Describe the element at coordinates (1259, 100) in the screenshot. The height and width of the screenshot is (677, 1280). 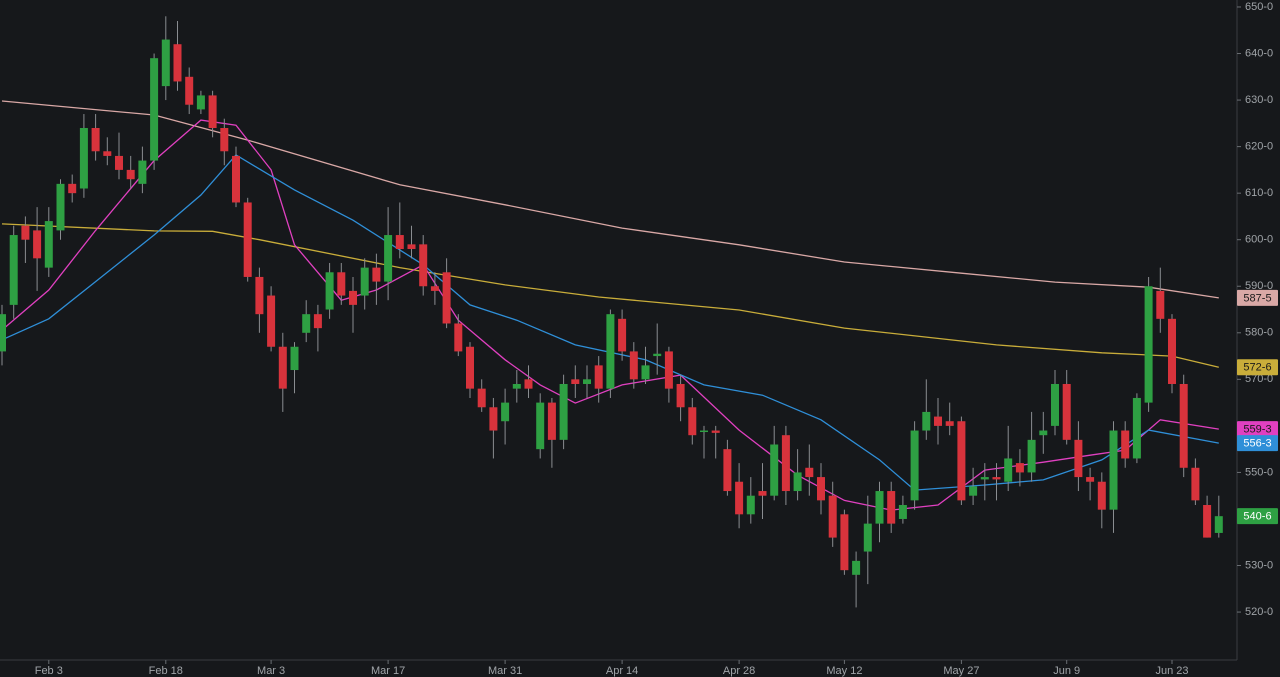
I see `y-tick-label: 630-0` at that location.